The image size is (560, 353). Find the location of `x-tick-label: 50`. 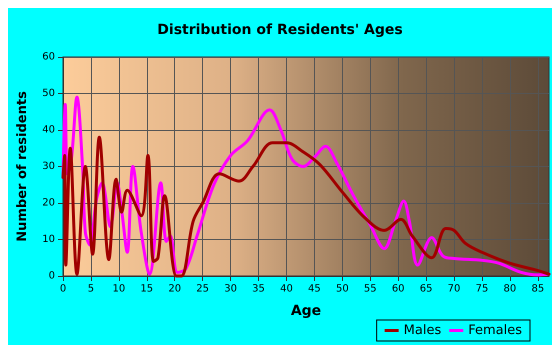

x-tick-label: 50 is located at coordinates (342, 289).